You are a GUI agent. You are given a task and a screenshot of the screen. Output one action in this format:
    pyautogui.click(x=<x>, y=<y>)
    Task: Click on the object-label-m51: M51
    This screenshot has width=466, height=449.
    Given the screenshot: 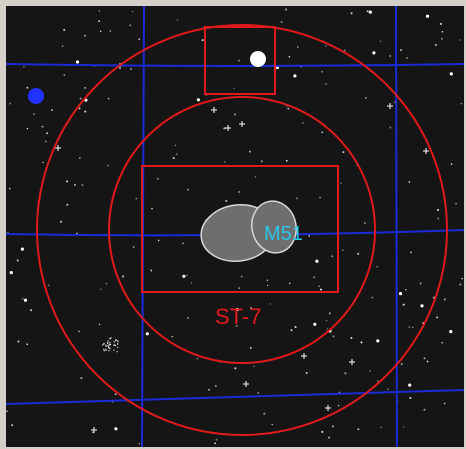 What is the action you would take?
    pyautogui.click(x=283, y=234)
    